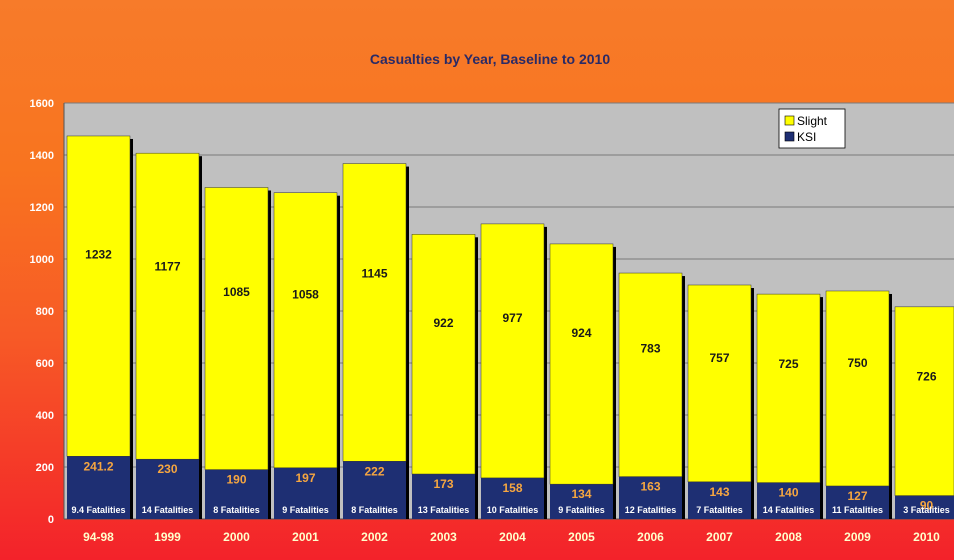 This screenshot has width=954, height=560. Describe the element at coordinates (374, 471) in the screenshot. I see `ksi-value-label: 222` at that location.